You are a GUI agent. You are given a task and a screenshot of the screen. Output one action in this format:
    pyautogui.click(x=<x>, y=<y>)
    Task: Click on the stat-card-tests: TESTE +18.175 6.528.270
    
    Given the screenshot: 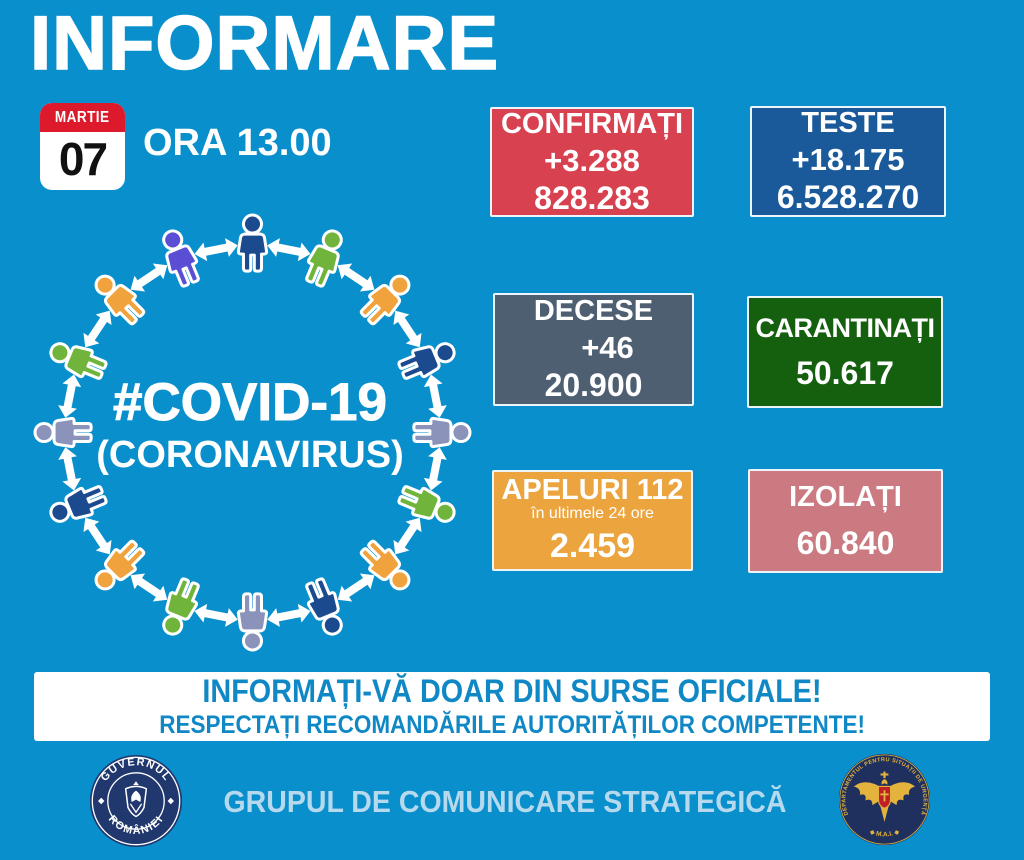 What is the action you would take?
    pyautogui.click(x=848, y=161)
    